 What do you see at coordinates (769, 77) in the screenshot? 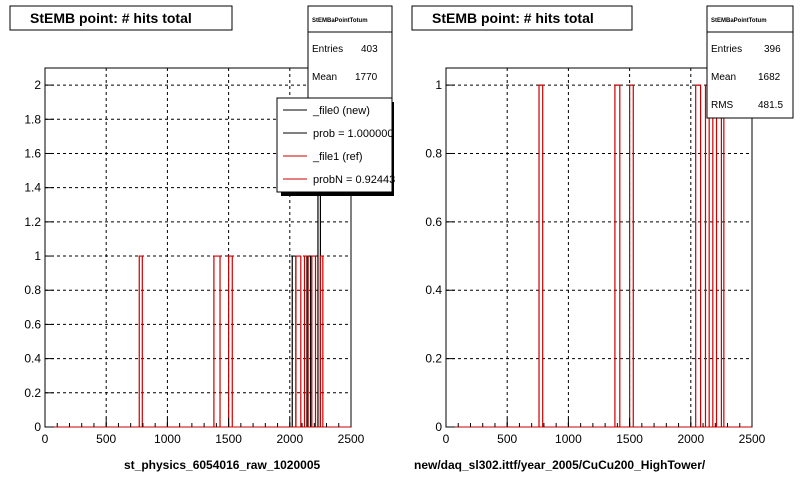
I see `right-stats-mean-value: 1682` at bounding box center [769, 77].